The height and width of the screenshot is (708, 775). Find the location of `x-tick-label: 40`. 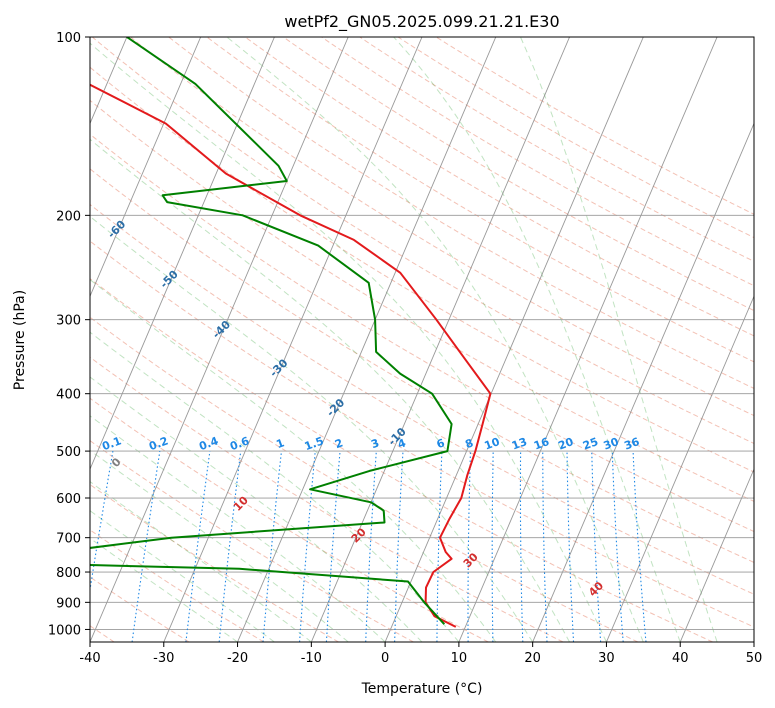

x-tick-label: 40 is located at coordinates (680, 658).